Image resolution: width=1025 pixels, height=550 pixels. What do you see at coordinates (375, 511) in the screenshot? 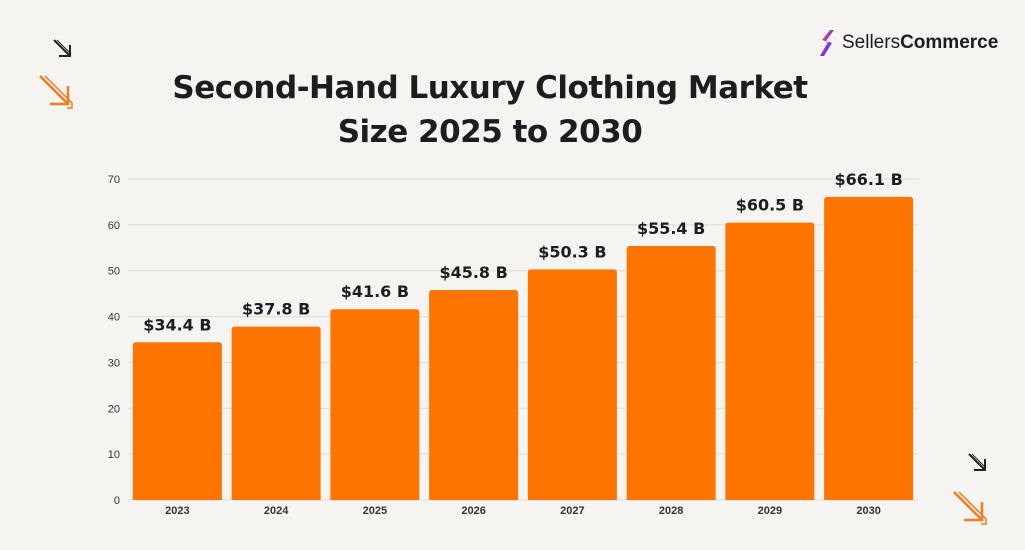
I see `x-tick-label: 2025` at bounding box center [375, 511].